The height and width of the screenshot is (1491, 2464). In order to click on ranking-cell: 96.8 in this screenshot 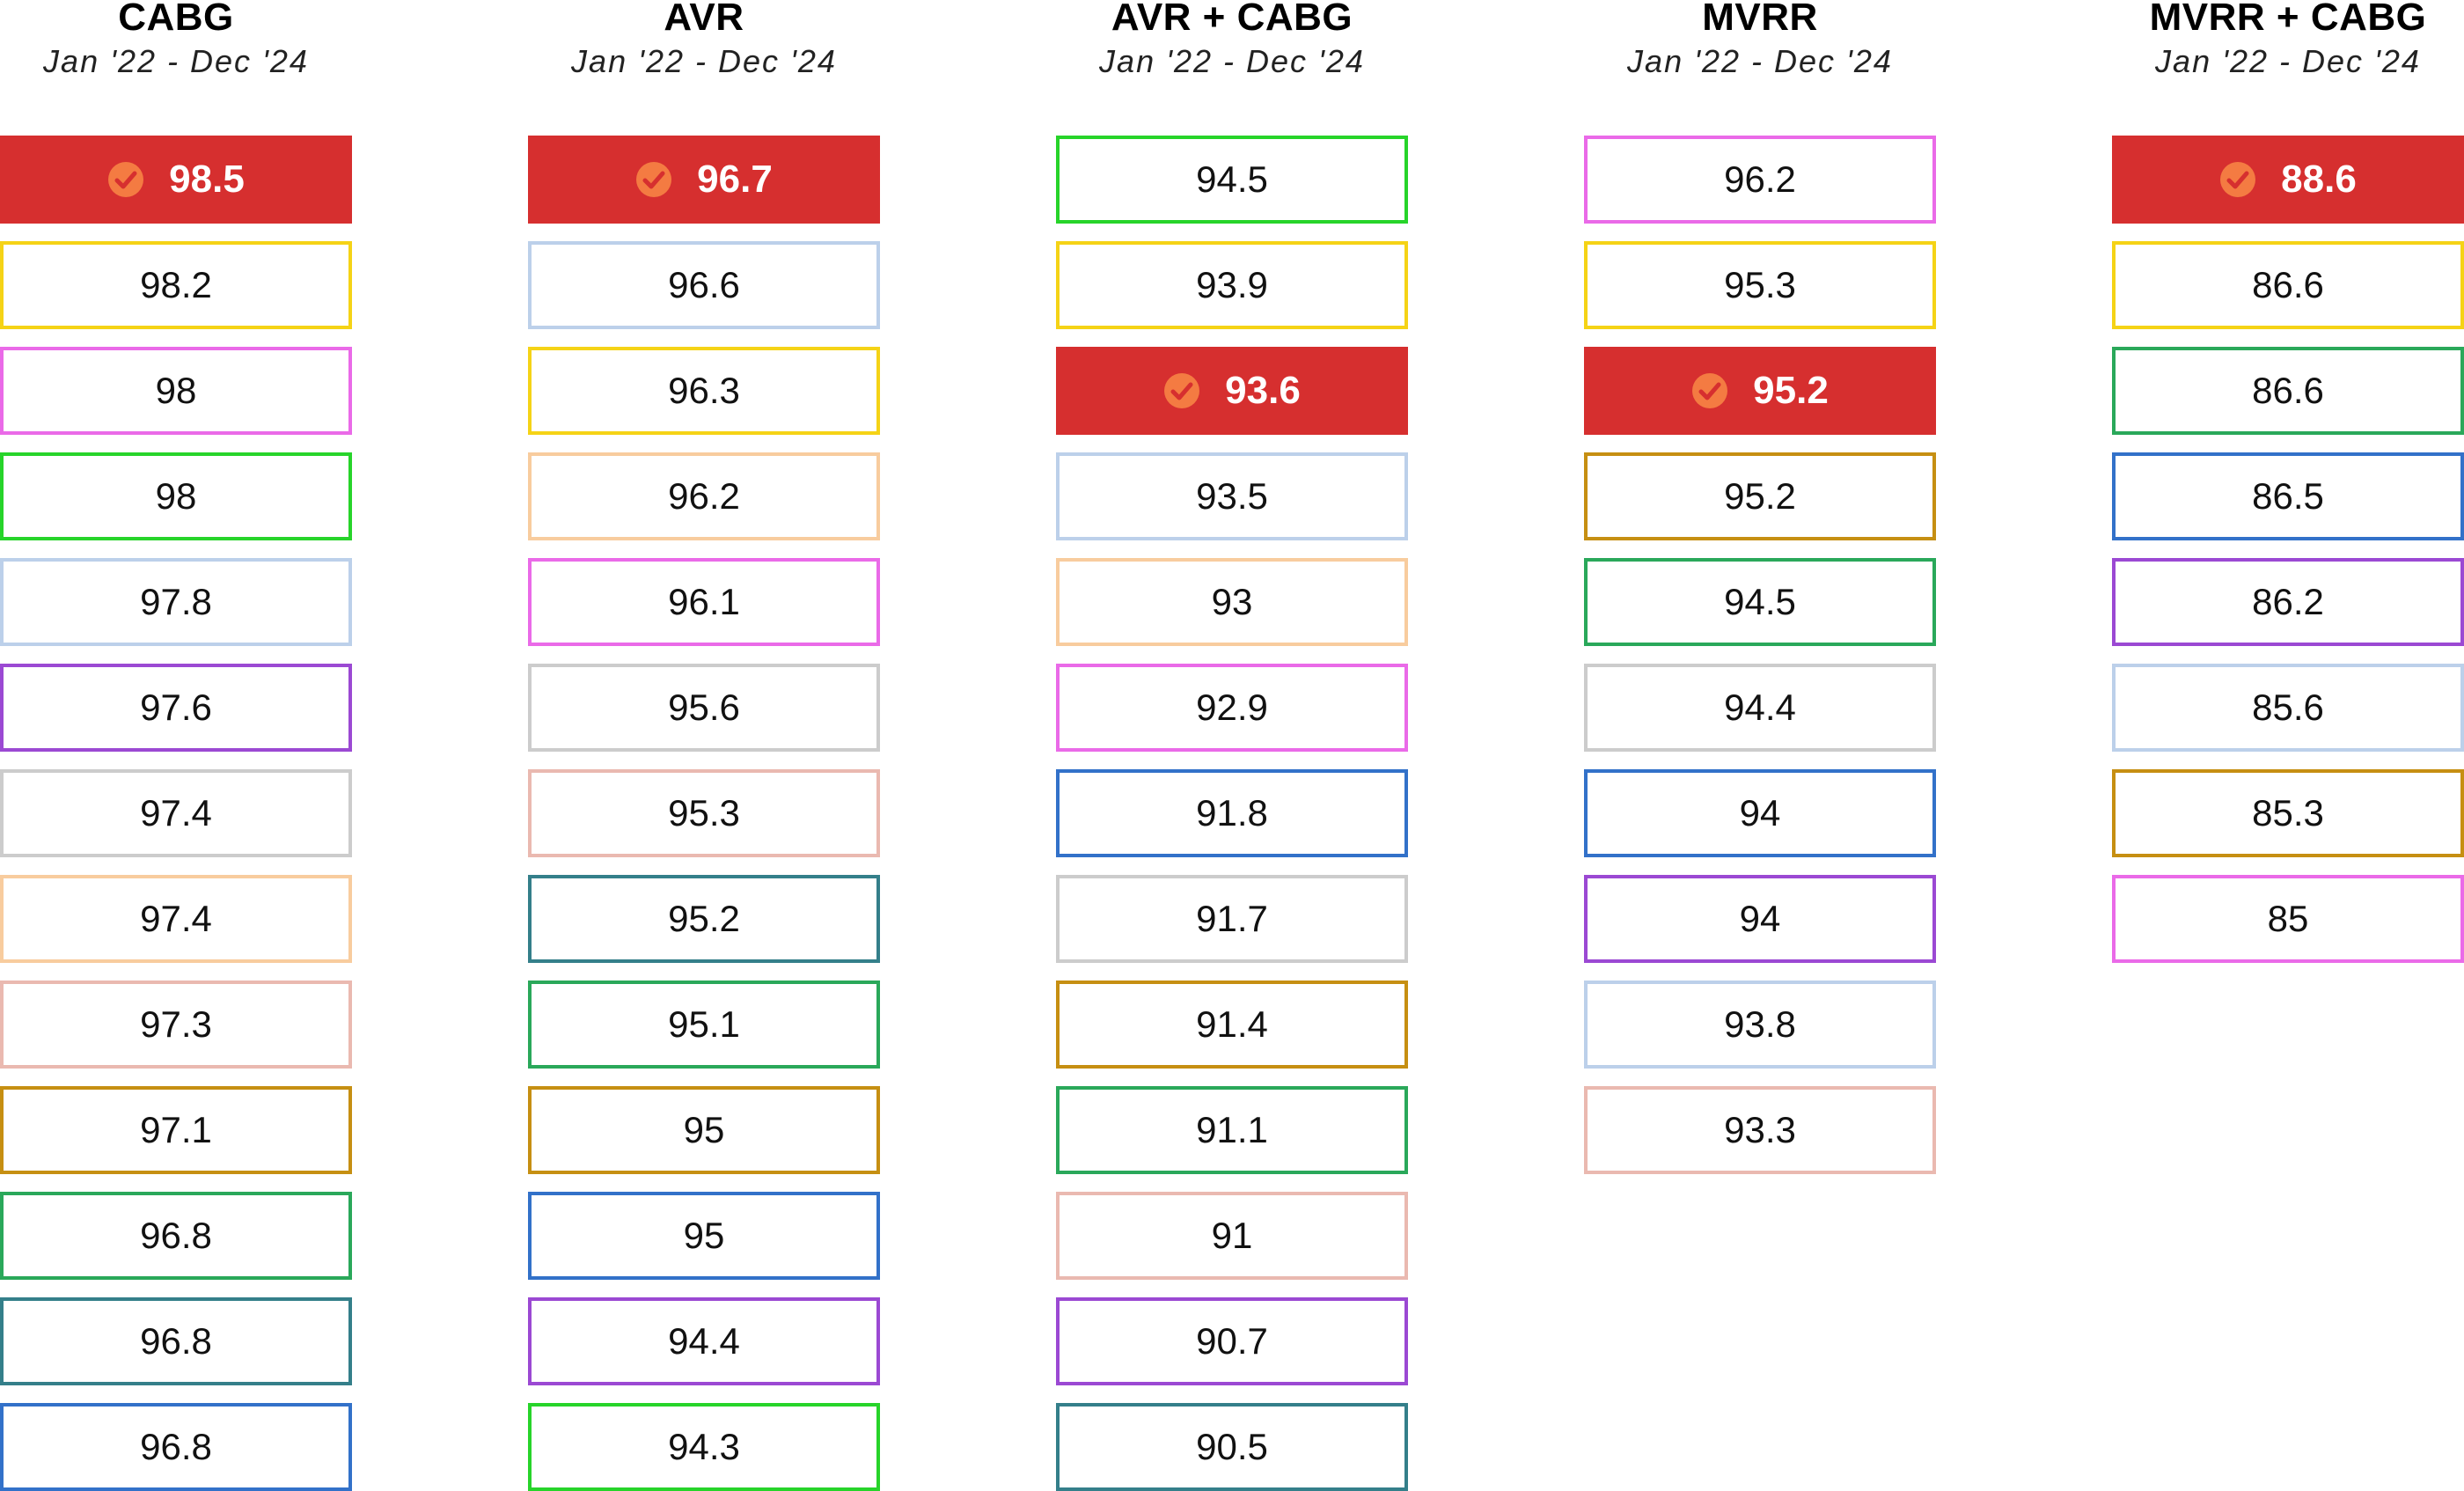, I will do `click(176, 1341)`.